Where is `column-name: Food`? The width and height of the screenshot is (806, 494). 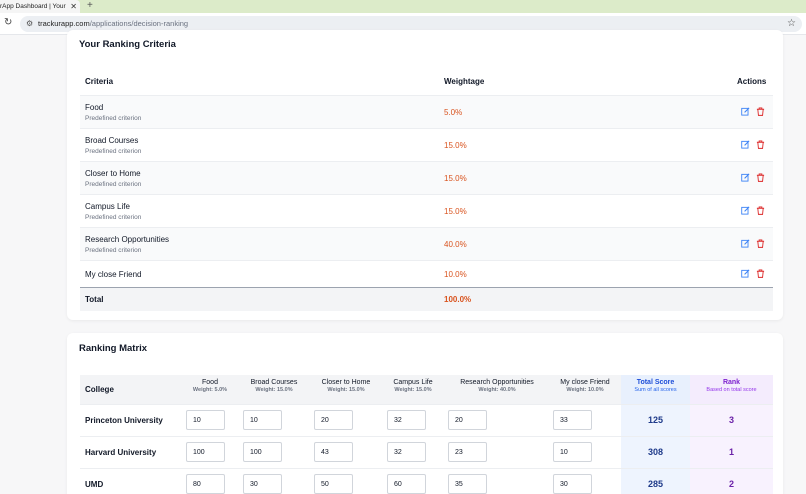 column-name: Food is located at coordinates (210, 382).